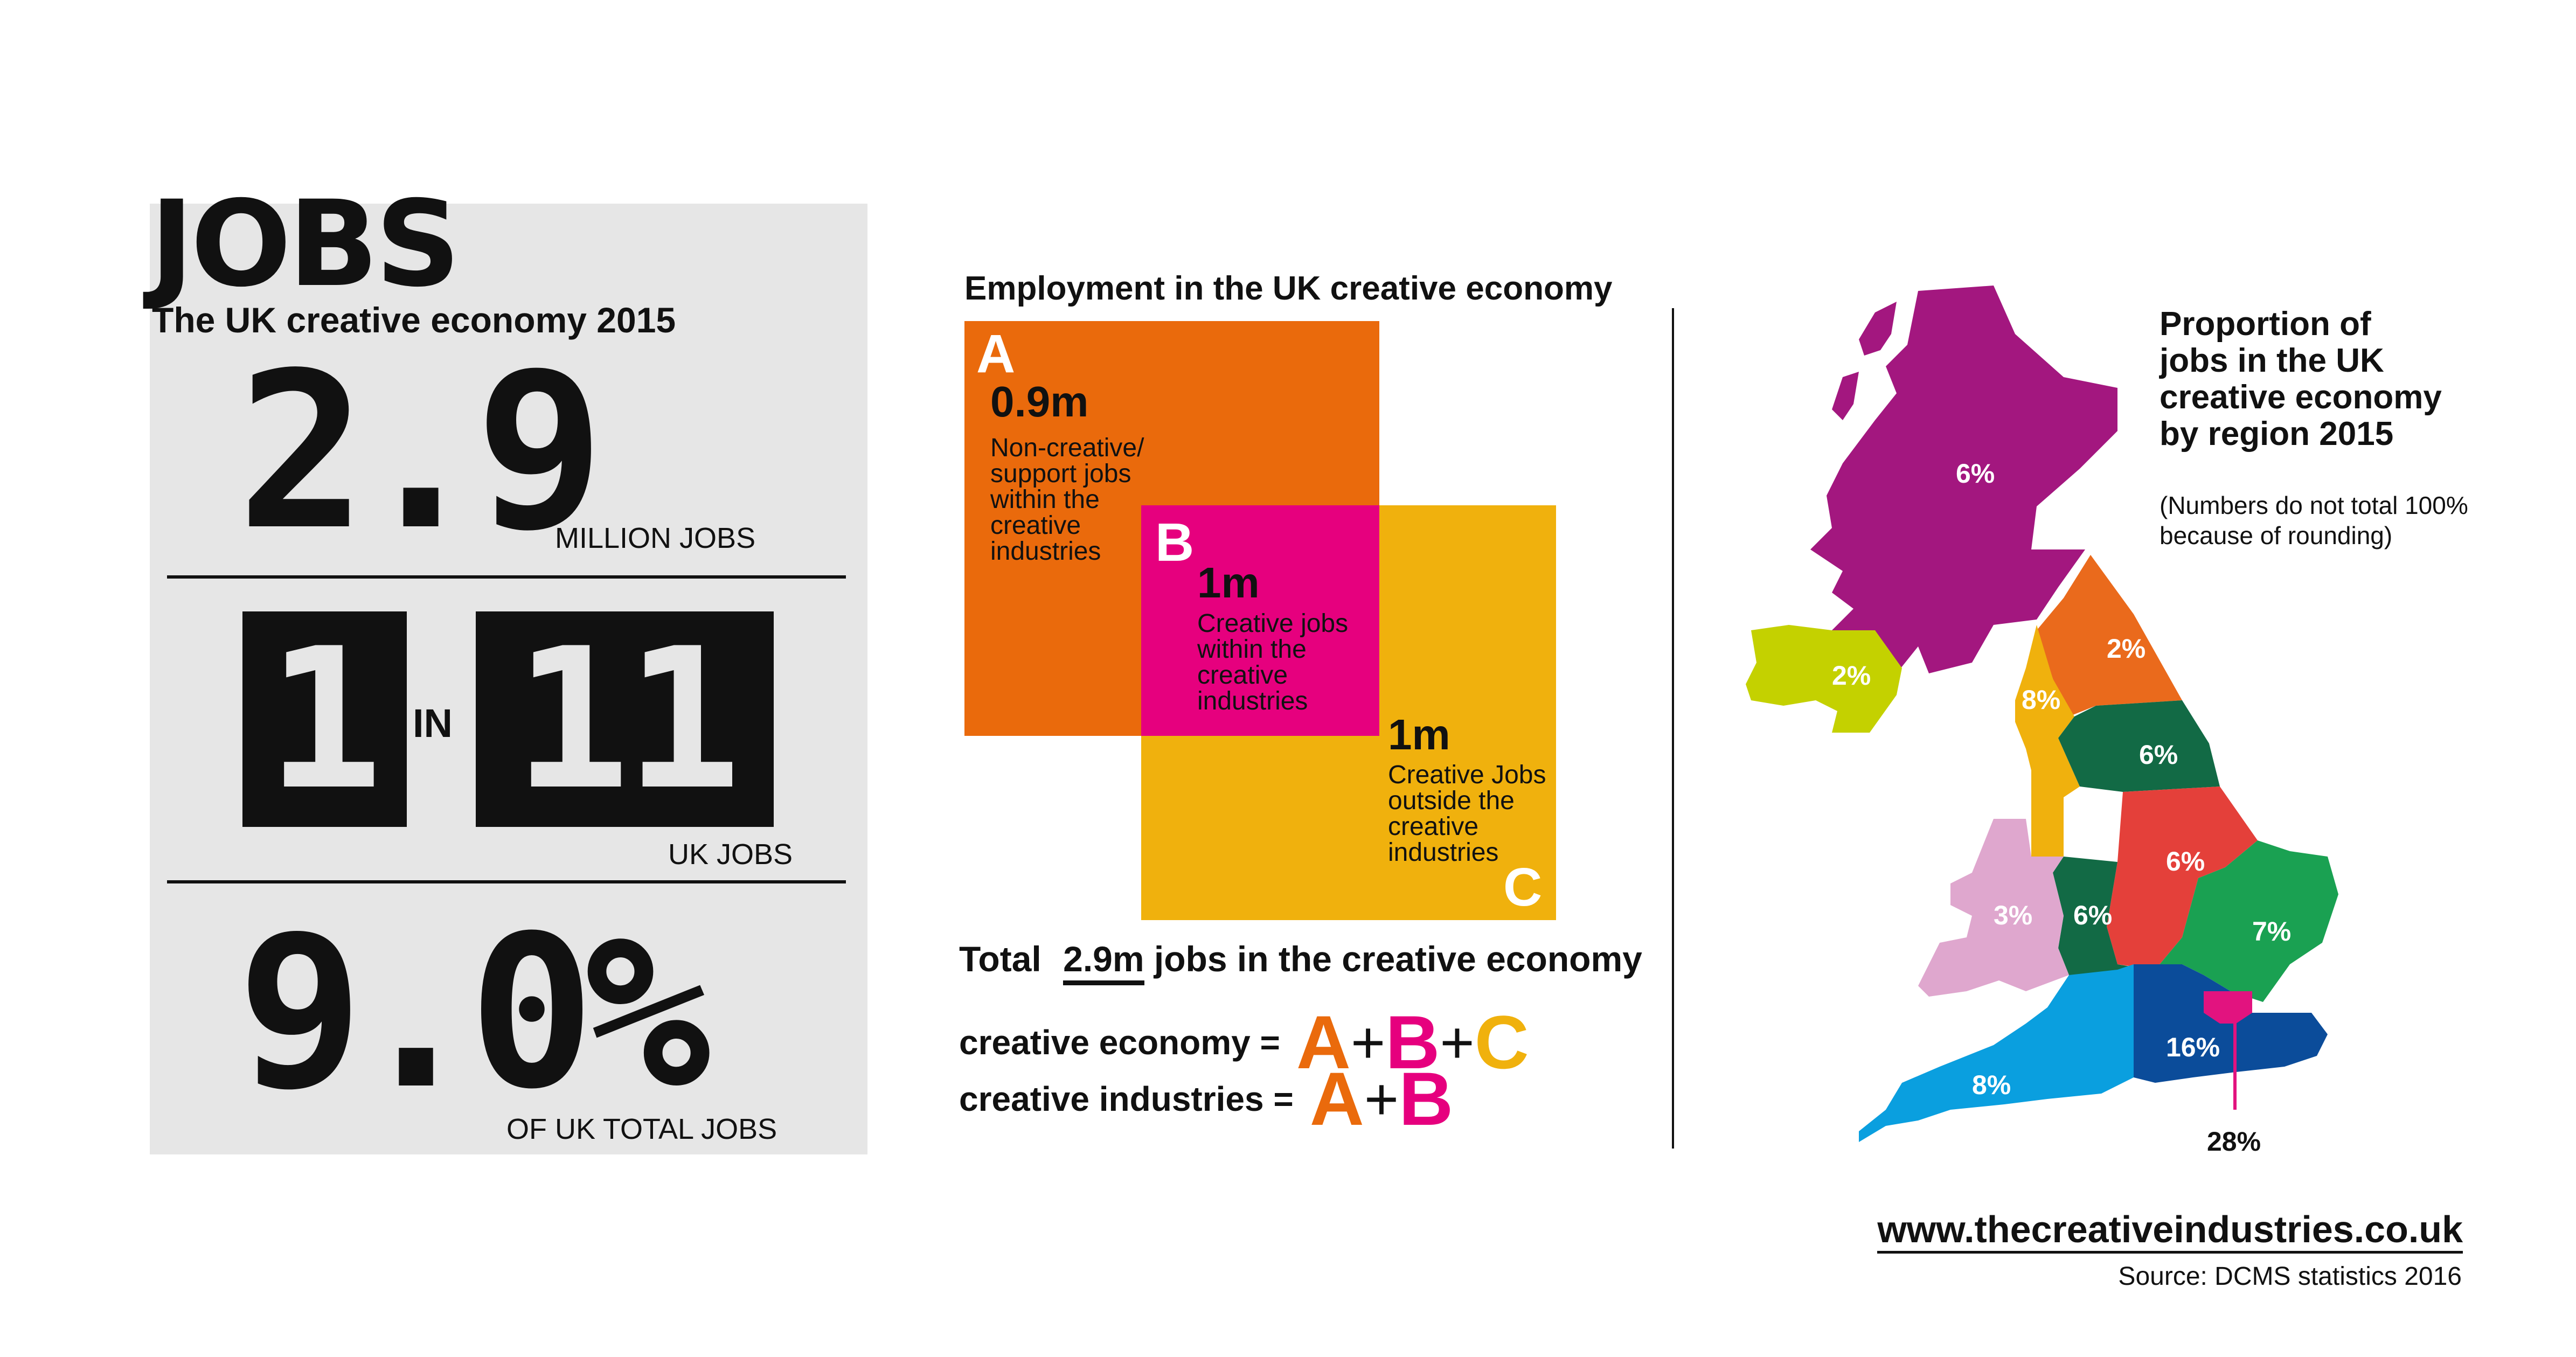  What do you see at coordinates (1000, 959) in the screenshot?
I see `total-prefix: Total` at bounding box center [1000, 959].